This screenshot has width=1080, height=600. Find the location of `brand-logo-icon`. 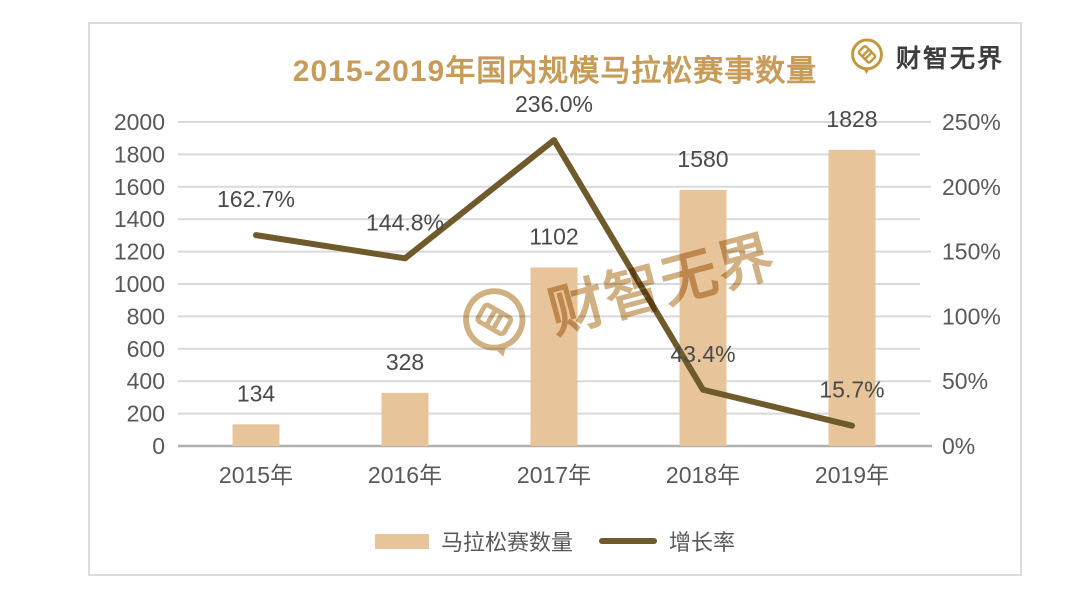

brand-logo-icon is located at coordinates (867, 56).